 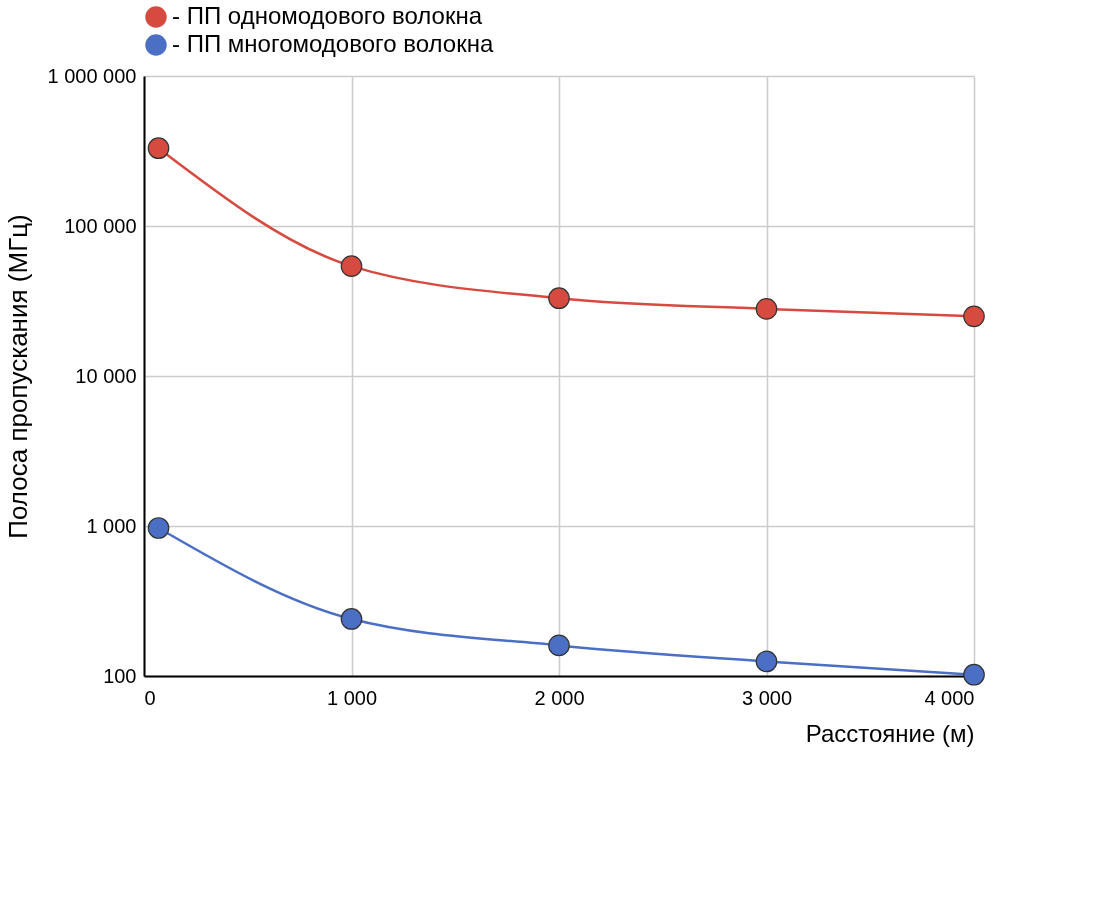 What do you see at coordinates (106, 375) in the screenshot?
I see `y-tick-label: 10 000` at bounding box center [106, 375].